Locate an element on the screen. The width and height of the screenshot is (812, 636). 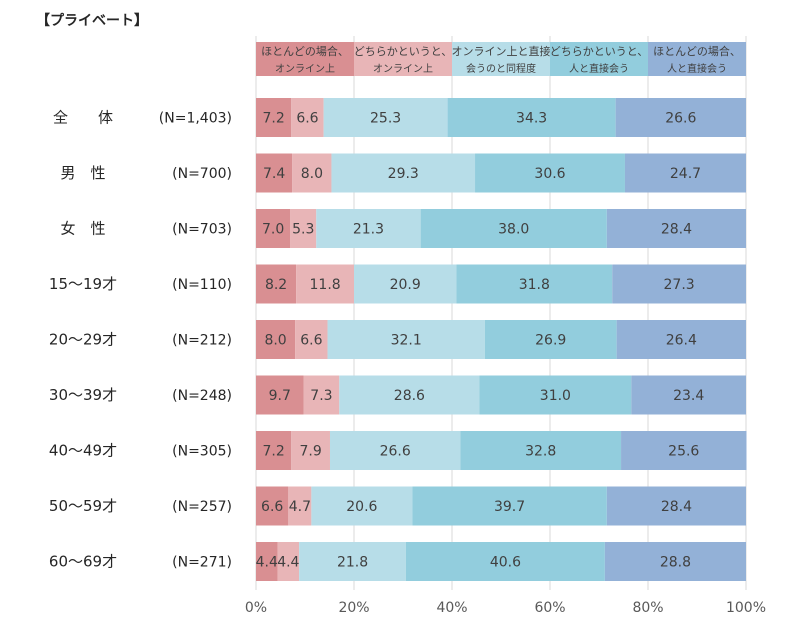
legend-label: 会うのと同程度 is located at coordinates (501, 68).